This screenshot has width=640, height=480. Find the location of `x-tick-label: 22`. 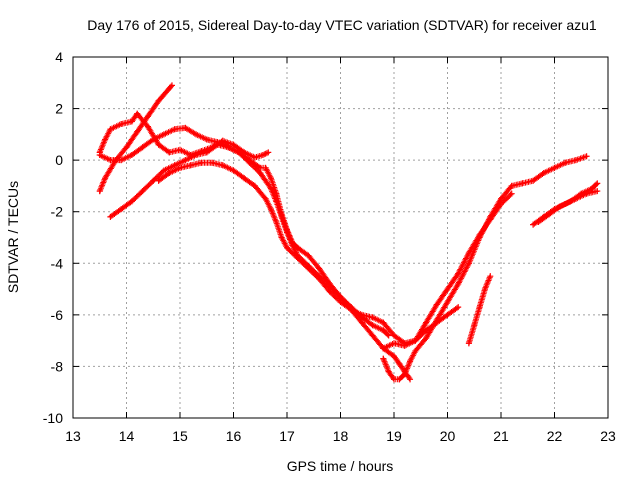

x-tick-label: 22 is located at coordinates (555, 436).